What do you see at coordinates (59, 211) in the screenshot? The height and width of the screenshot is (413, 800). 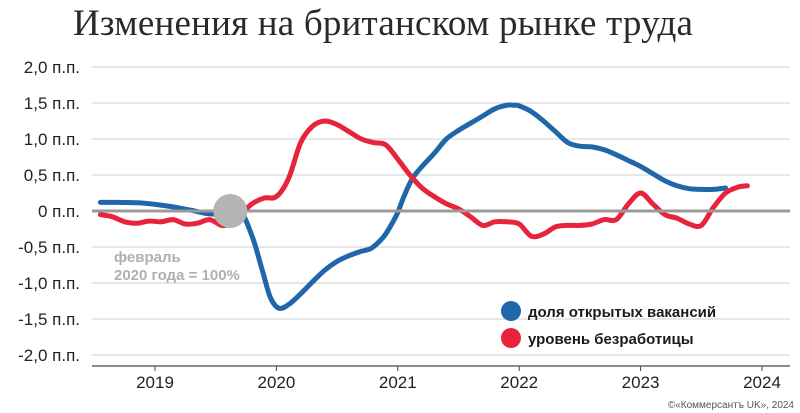 I see `y-tick-label: 0 п.п.` at bounding box center [59, 211].